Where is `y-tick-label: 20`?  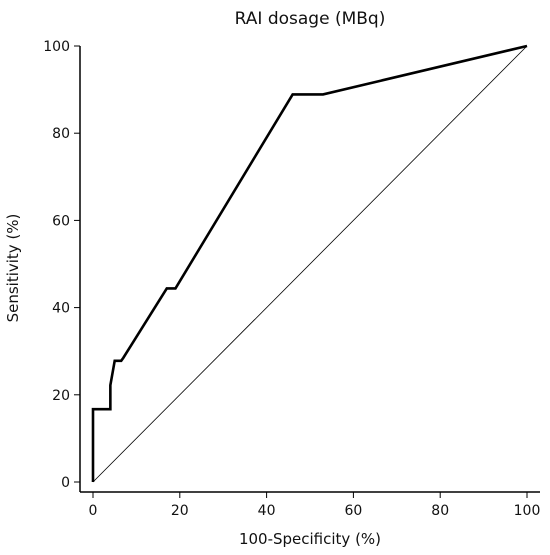
y-tick-label: 20 is located at coordinates (61, 396).